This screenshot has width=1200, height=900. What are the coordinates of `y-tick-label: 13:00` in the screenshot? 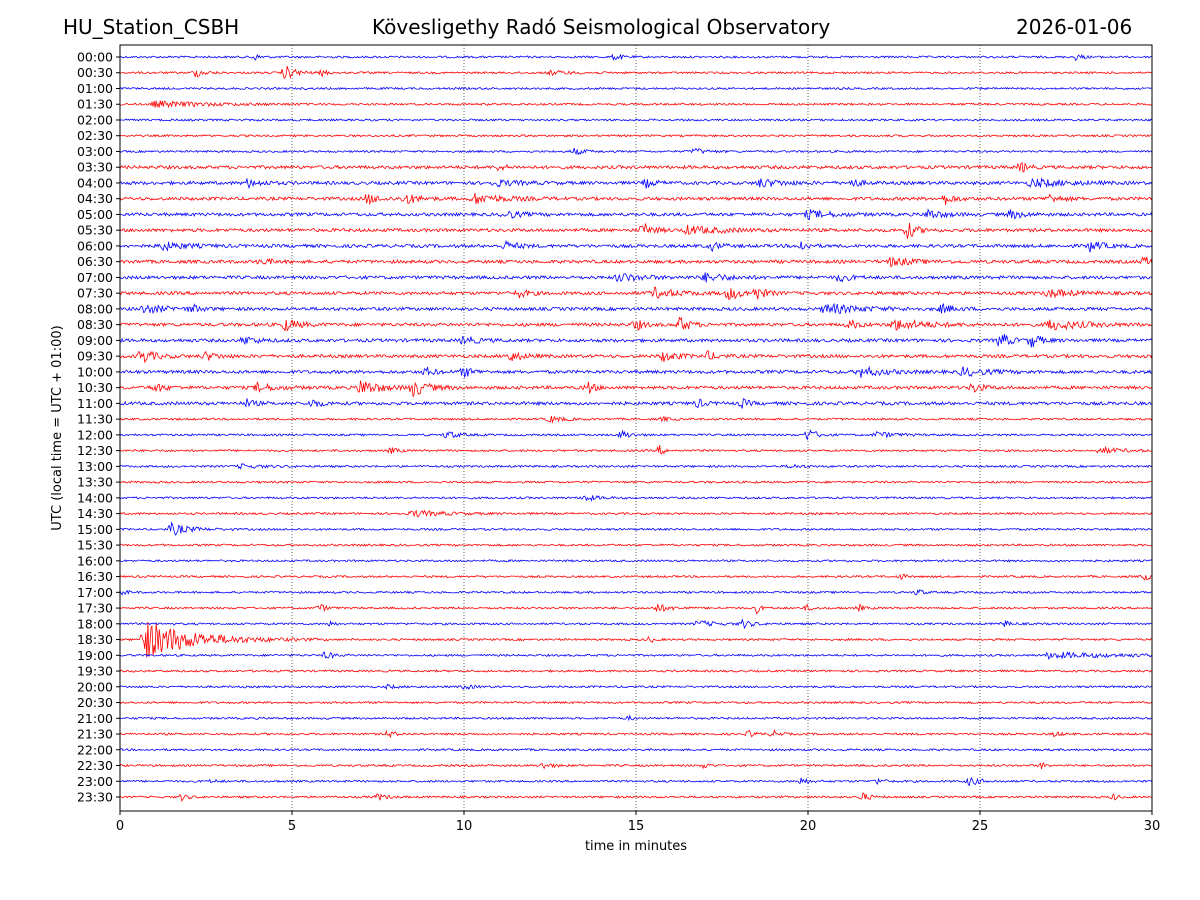 It's located at (95, 466).